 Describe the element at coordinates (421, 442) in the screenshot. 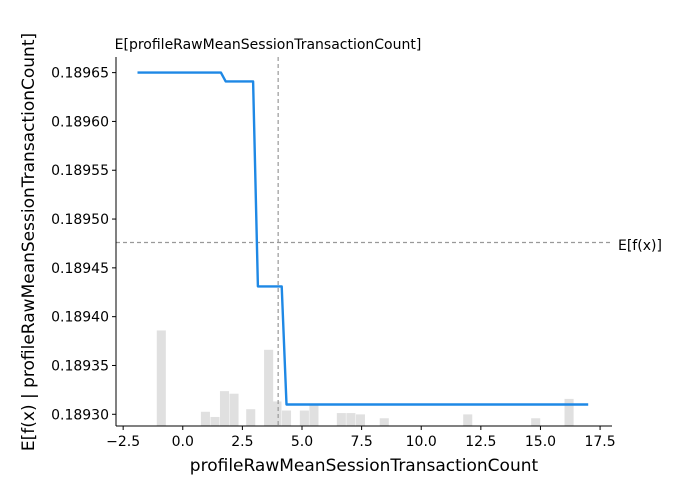

I see `x-tick-label: 10.0` at that location.